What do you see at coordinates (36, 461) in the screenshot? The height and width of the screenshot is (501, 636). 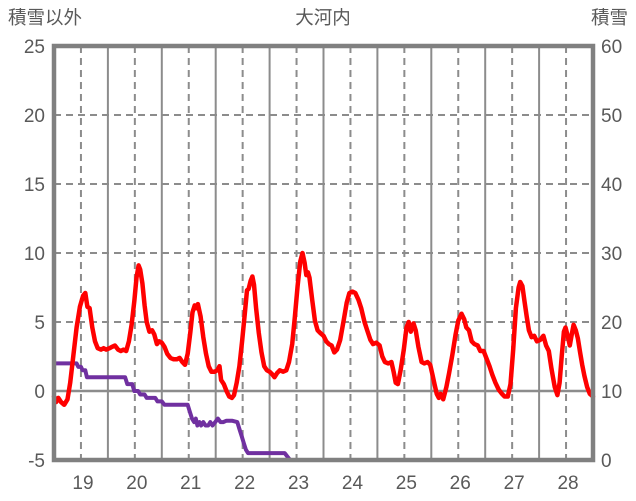 I see `left-axis-tick-label: -5` at bounding box center [36, 461].